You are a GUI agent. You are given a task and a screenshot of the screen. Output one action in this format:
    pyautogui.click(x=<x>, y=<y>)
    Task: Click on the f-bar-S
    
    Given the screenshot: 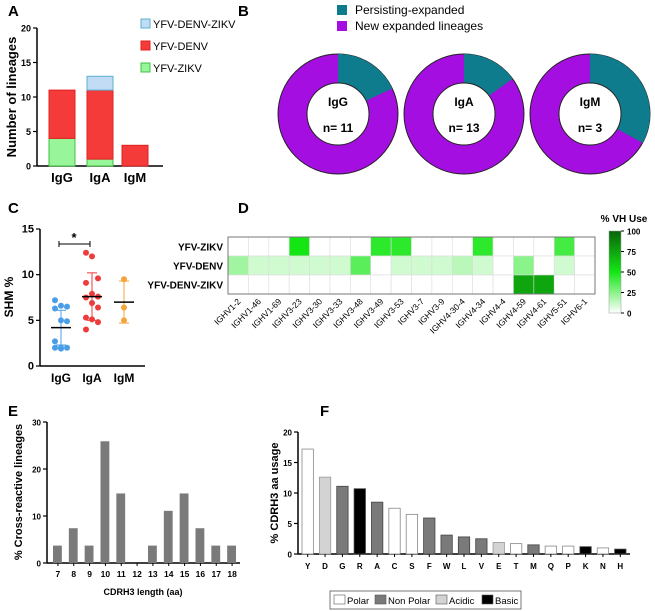 What is the action you would take?
    pyautogui.click(x=411, y=534)
    